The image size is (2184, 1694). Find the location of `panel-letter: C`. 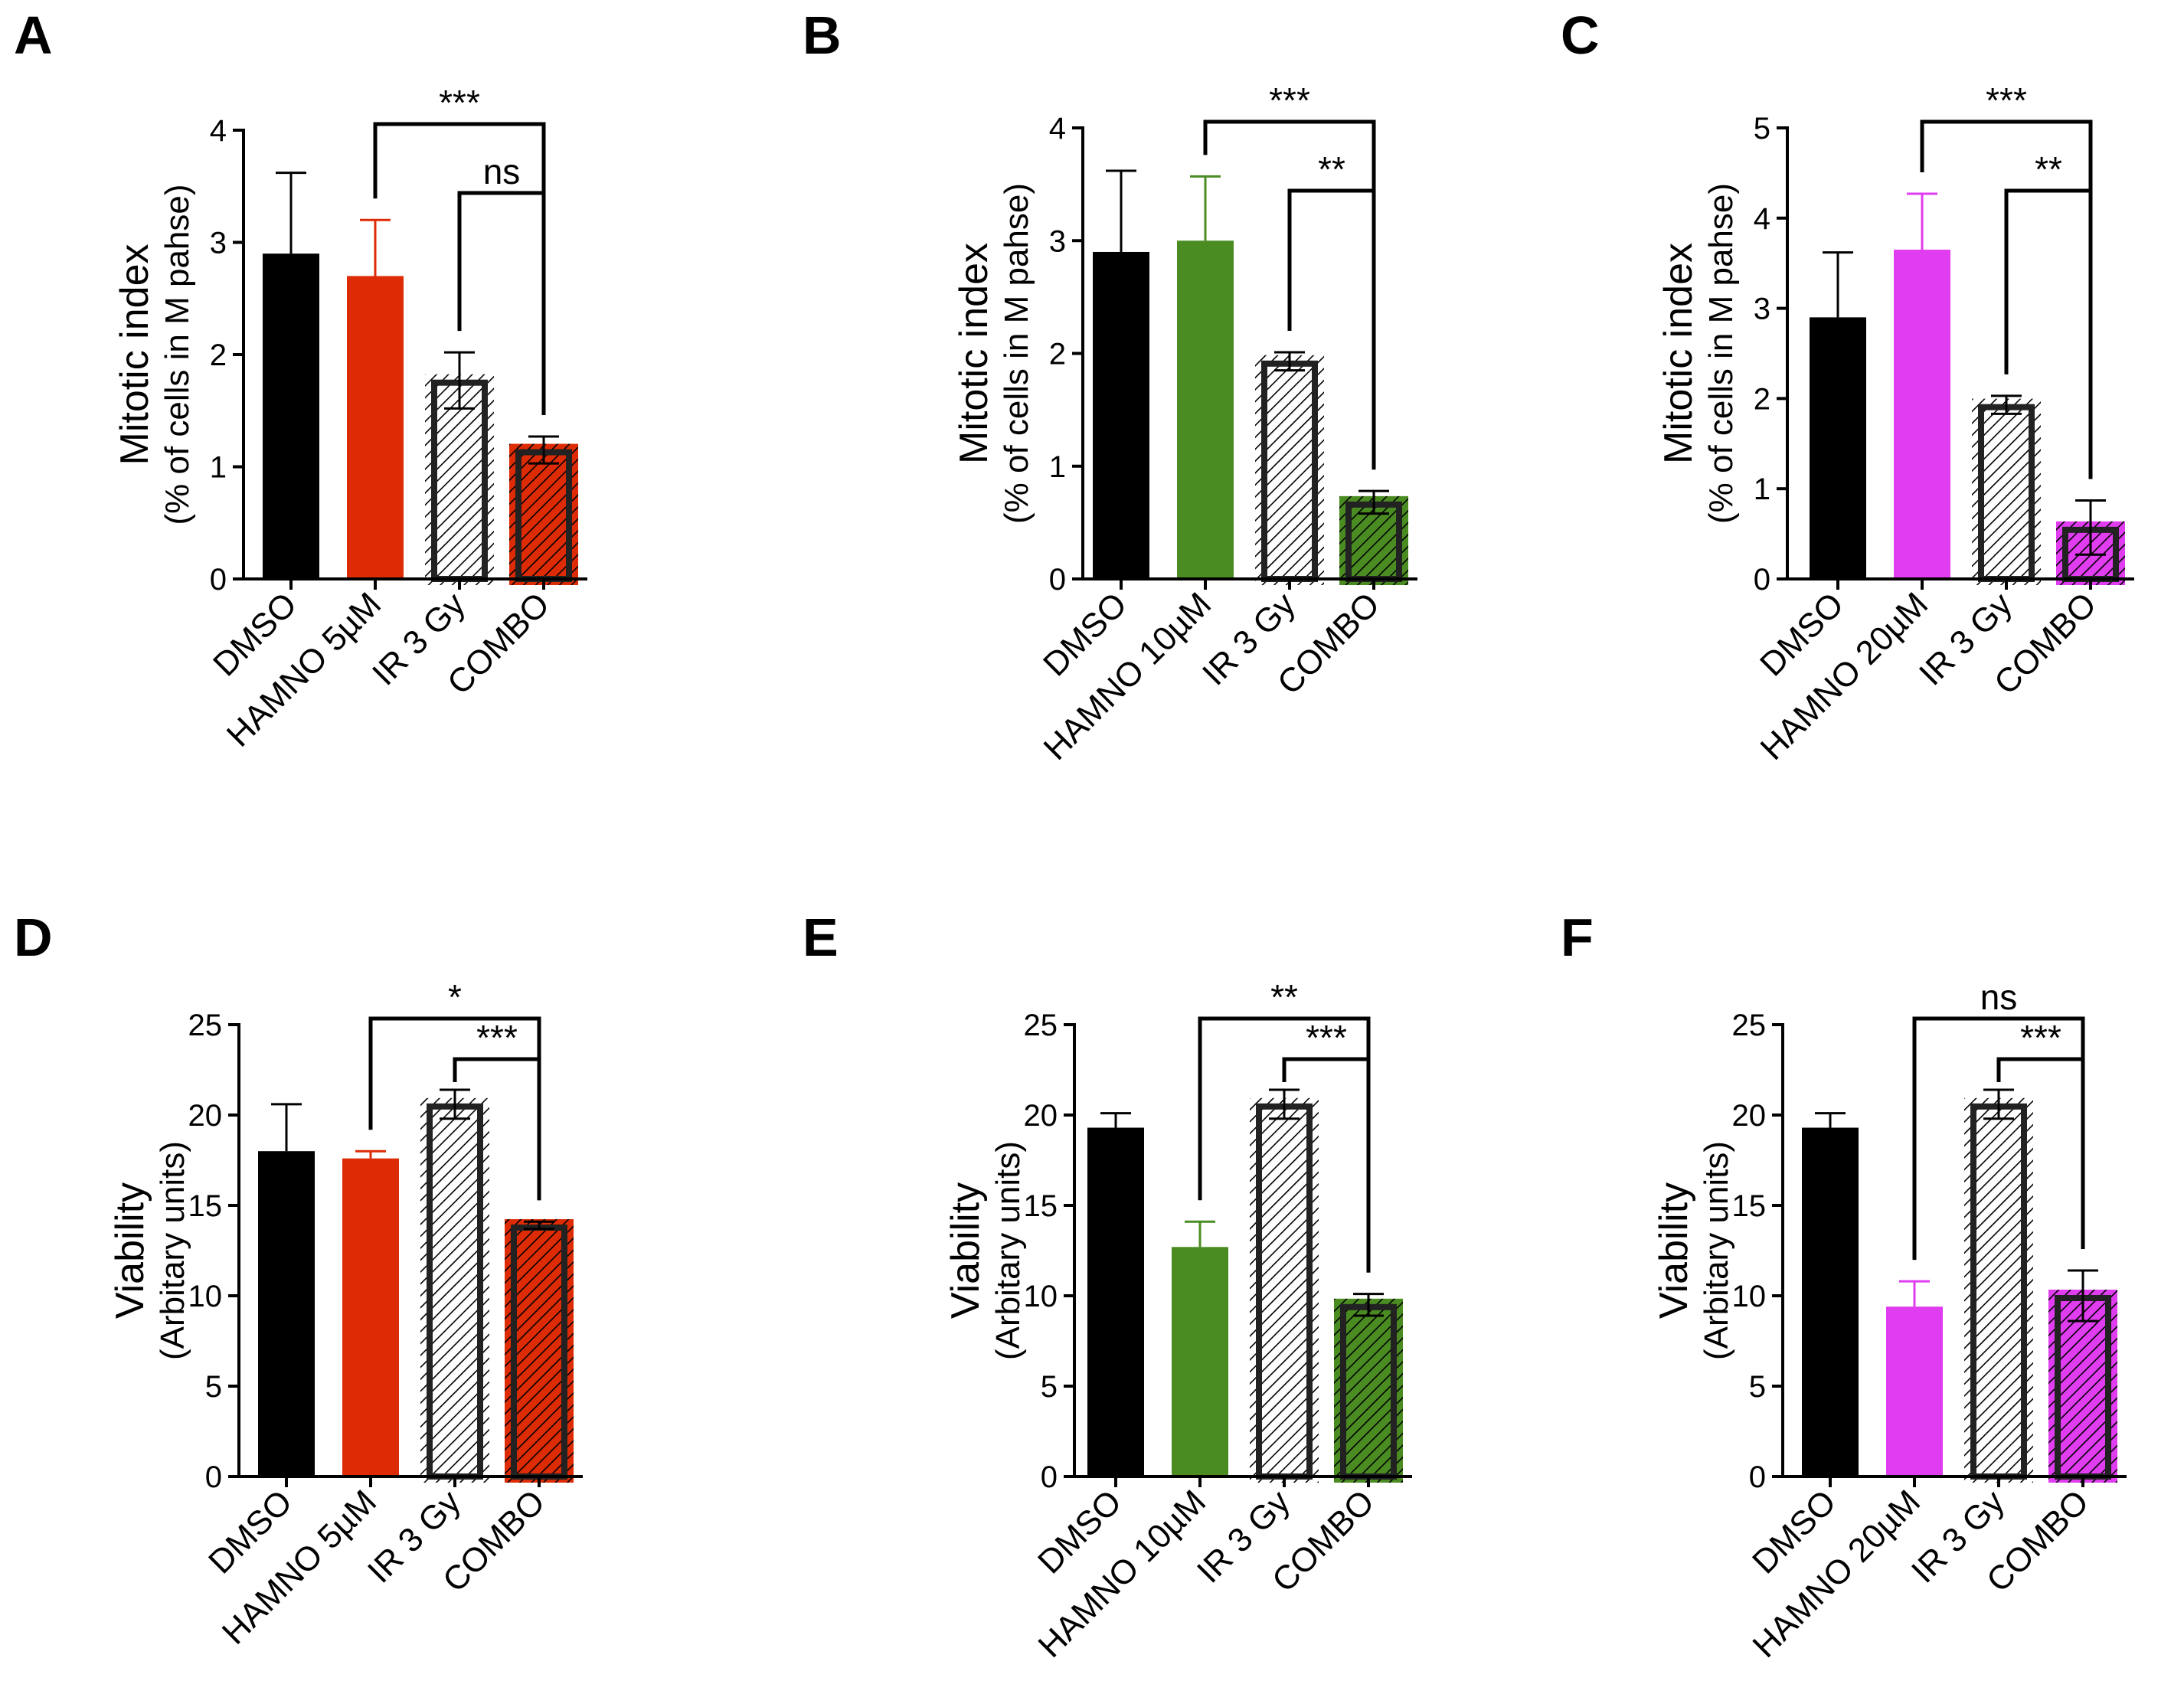

panel-letter: C is located at coordinates (1580, 35).